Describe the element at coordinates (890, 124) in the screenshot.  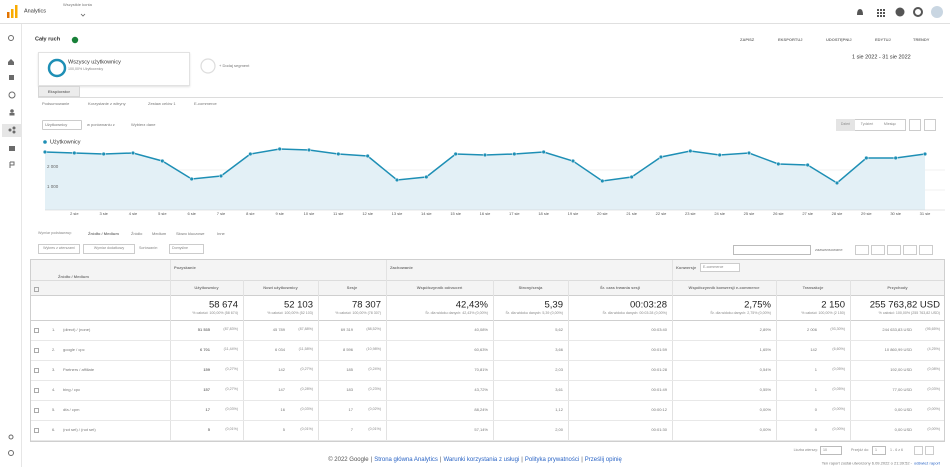
I see `period-button: Miesiąc` at that location.